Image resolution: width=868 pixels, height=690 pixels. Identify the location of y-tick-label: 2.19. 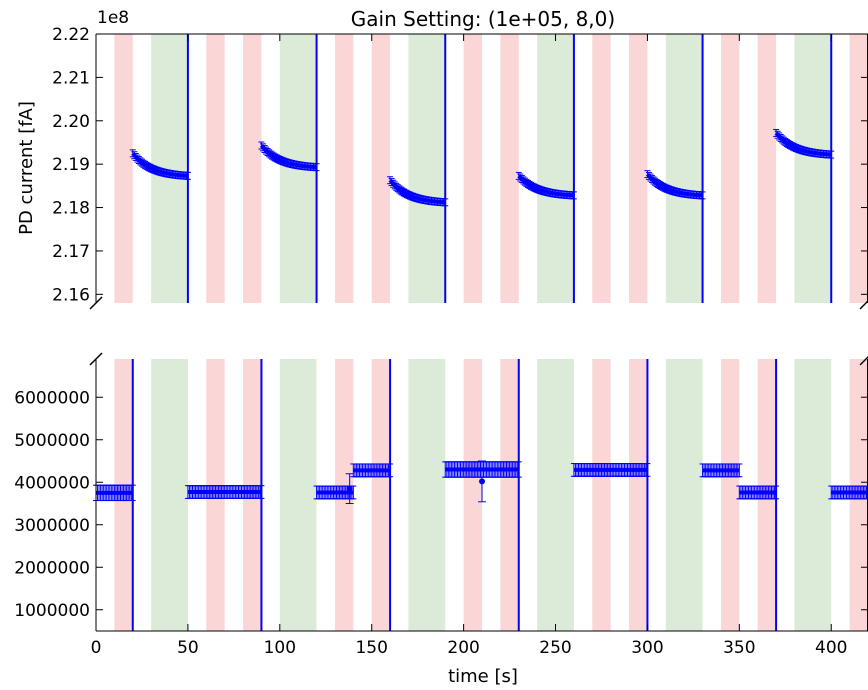
(71, 165).